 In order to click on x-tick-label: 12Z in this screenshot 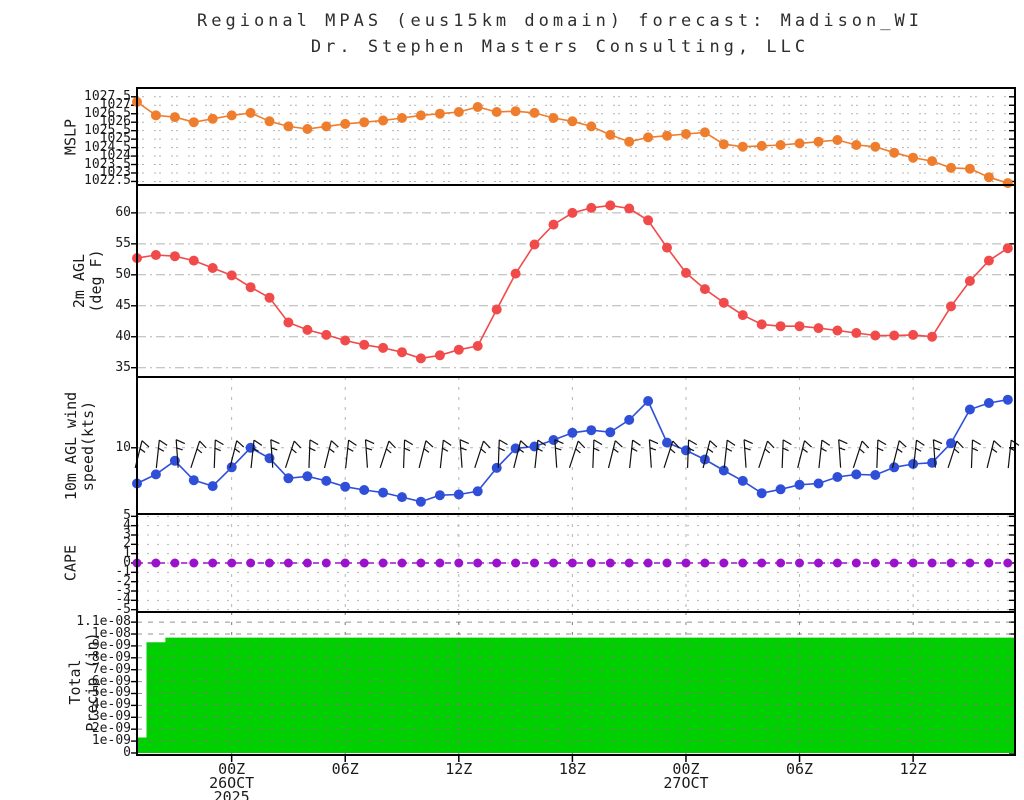, I will do `click(459, 769)`.